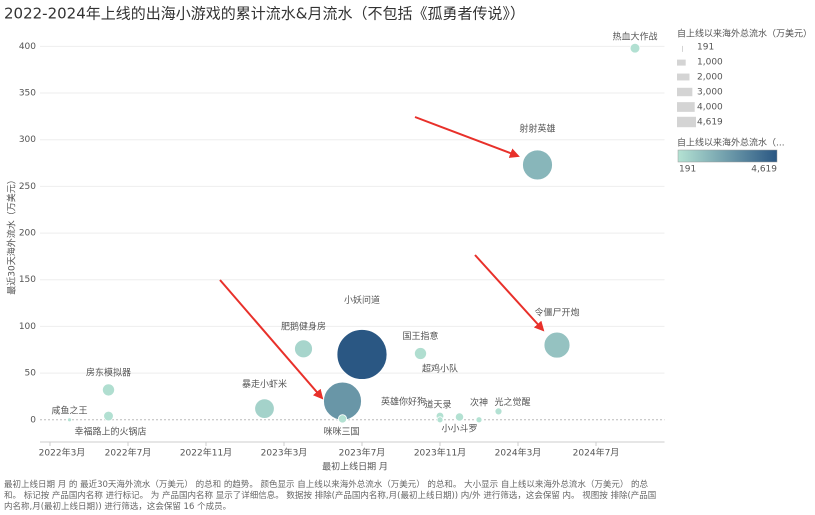  Describe the element at coordinates (355, 467) in the screenshot. I see `x-axis-label: 最初上线日期 月` at that location.